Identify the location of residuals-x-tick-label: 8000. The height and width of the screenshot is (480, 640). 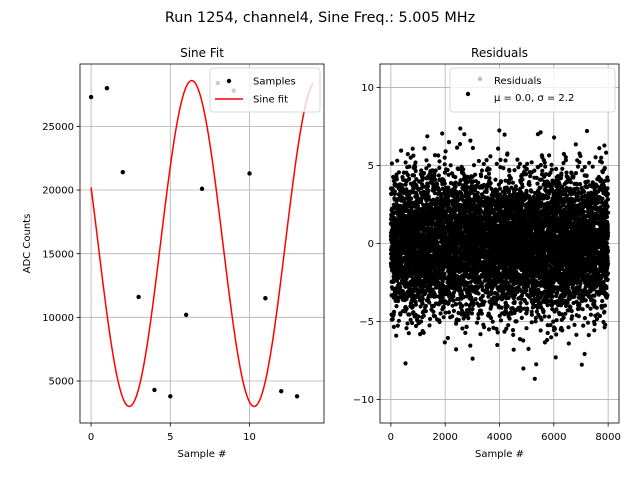
(607, 437).